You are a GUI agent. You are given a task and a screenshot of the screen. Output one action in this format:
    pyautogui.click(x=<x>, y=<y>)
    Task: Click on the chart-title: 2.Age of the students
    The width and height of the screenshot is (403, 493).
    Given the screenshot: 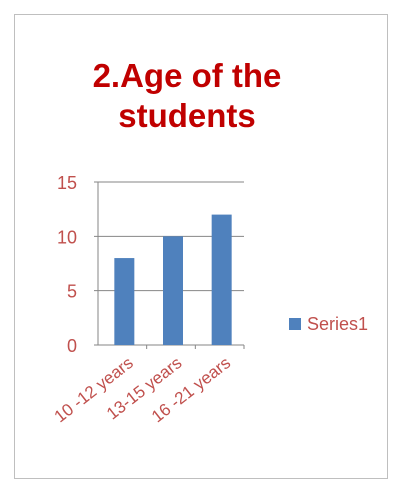 What is the action you would take?
    pyautogui.click(x=187, y=95)
    